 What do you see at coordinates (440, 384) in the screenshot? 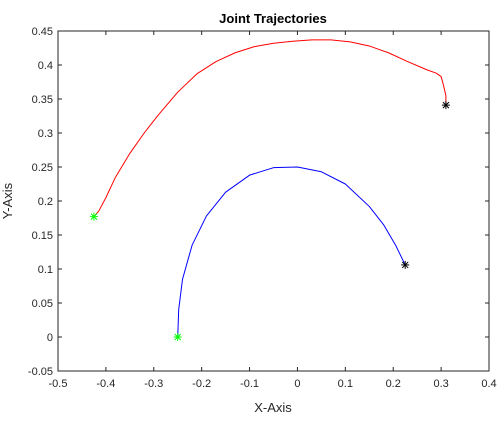
I see `x-tick-label: 0.3` at bounding box center [440, 384].